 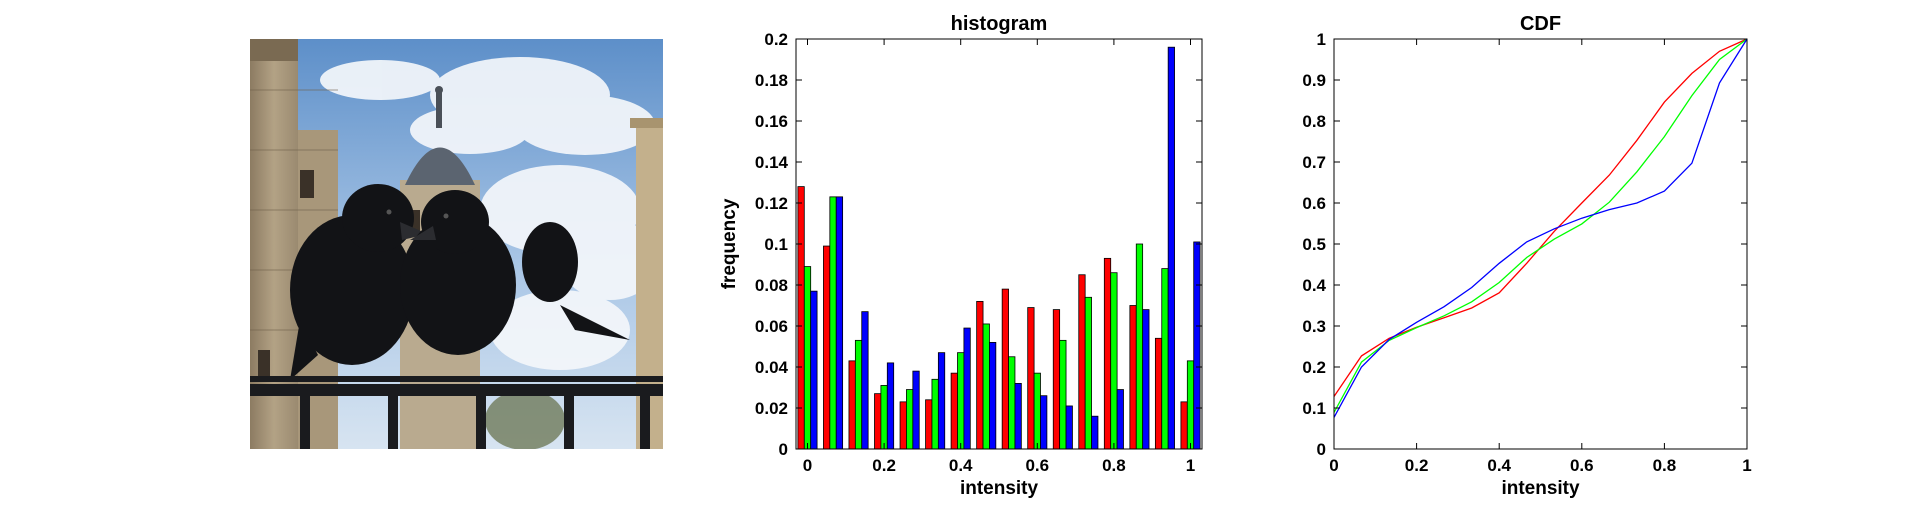 What do you see at coordinates (771, 326) in the screenshot?
I see `y-tick-label: 0.06` at bounding box center [771, 326].